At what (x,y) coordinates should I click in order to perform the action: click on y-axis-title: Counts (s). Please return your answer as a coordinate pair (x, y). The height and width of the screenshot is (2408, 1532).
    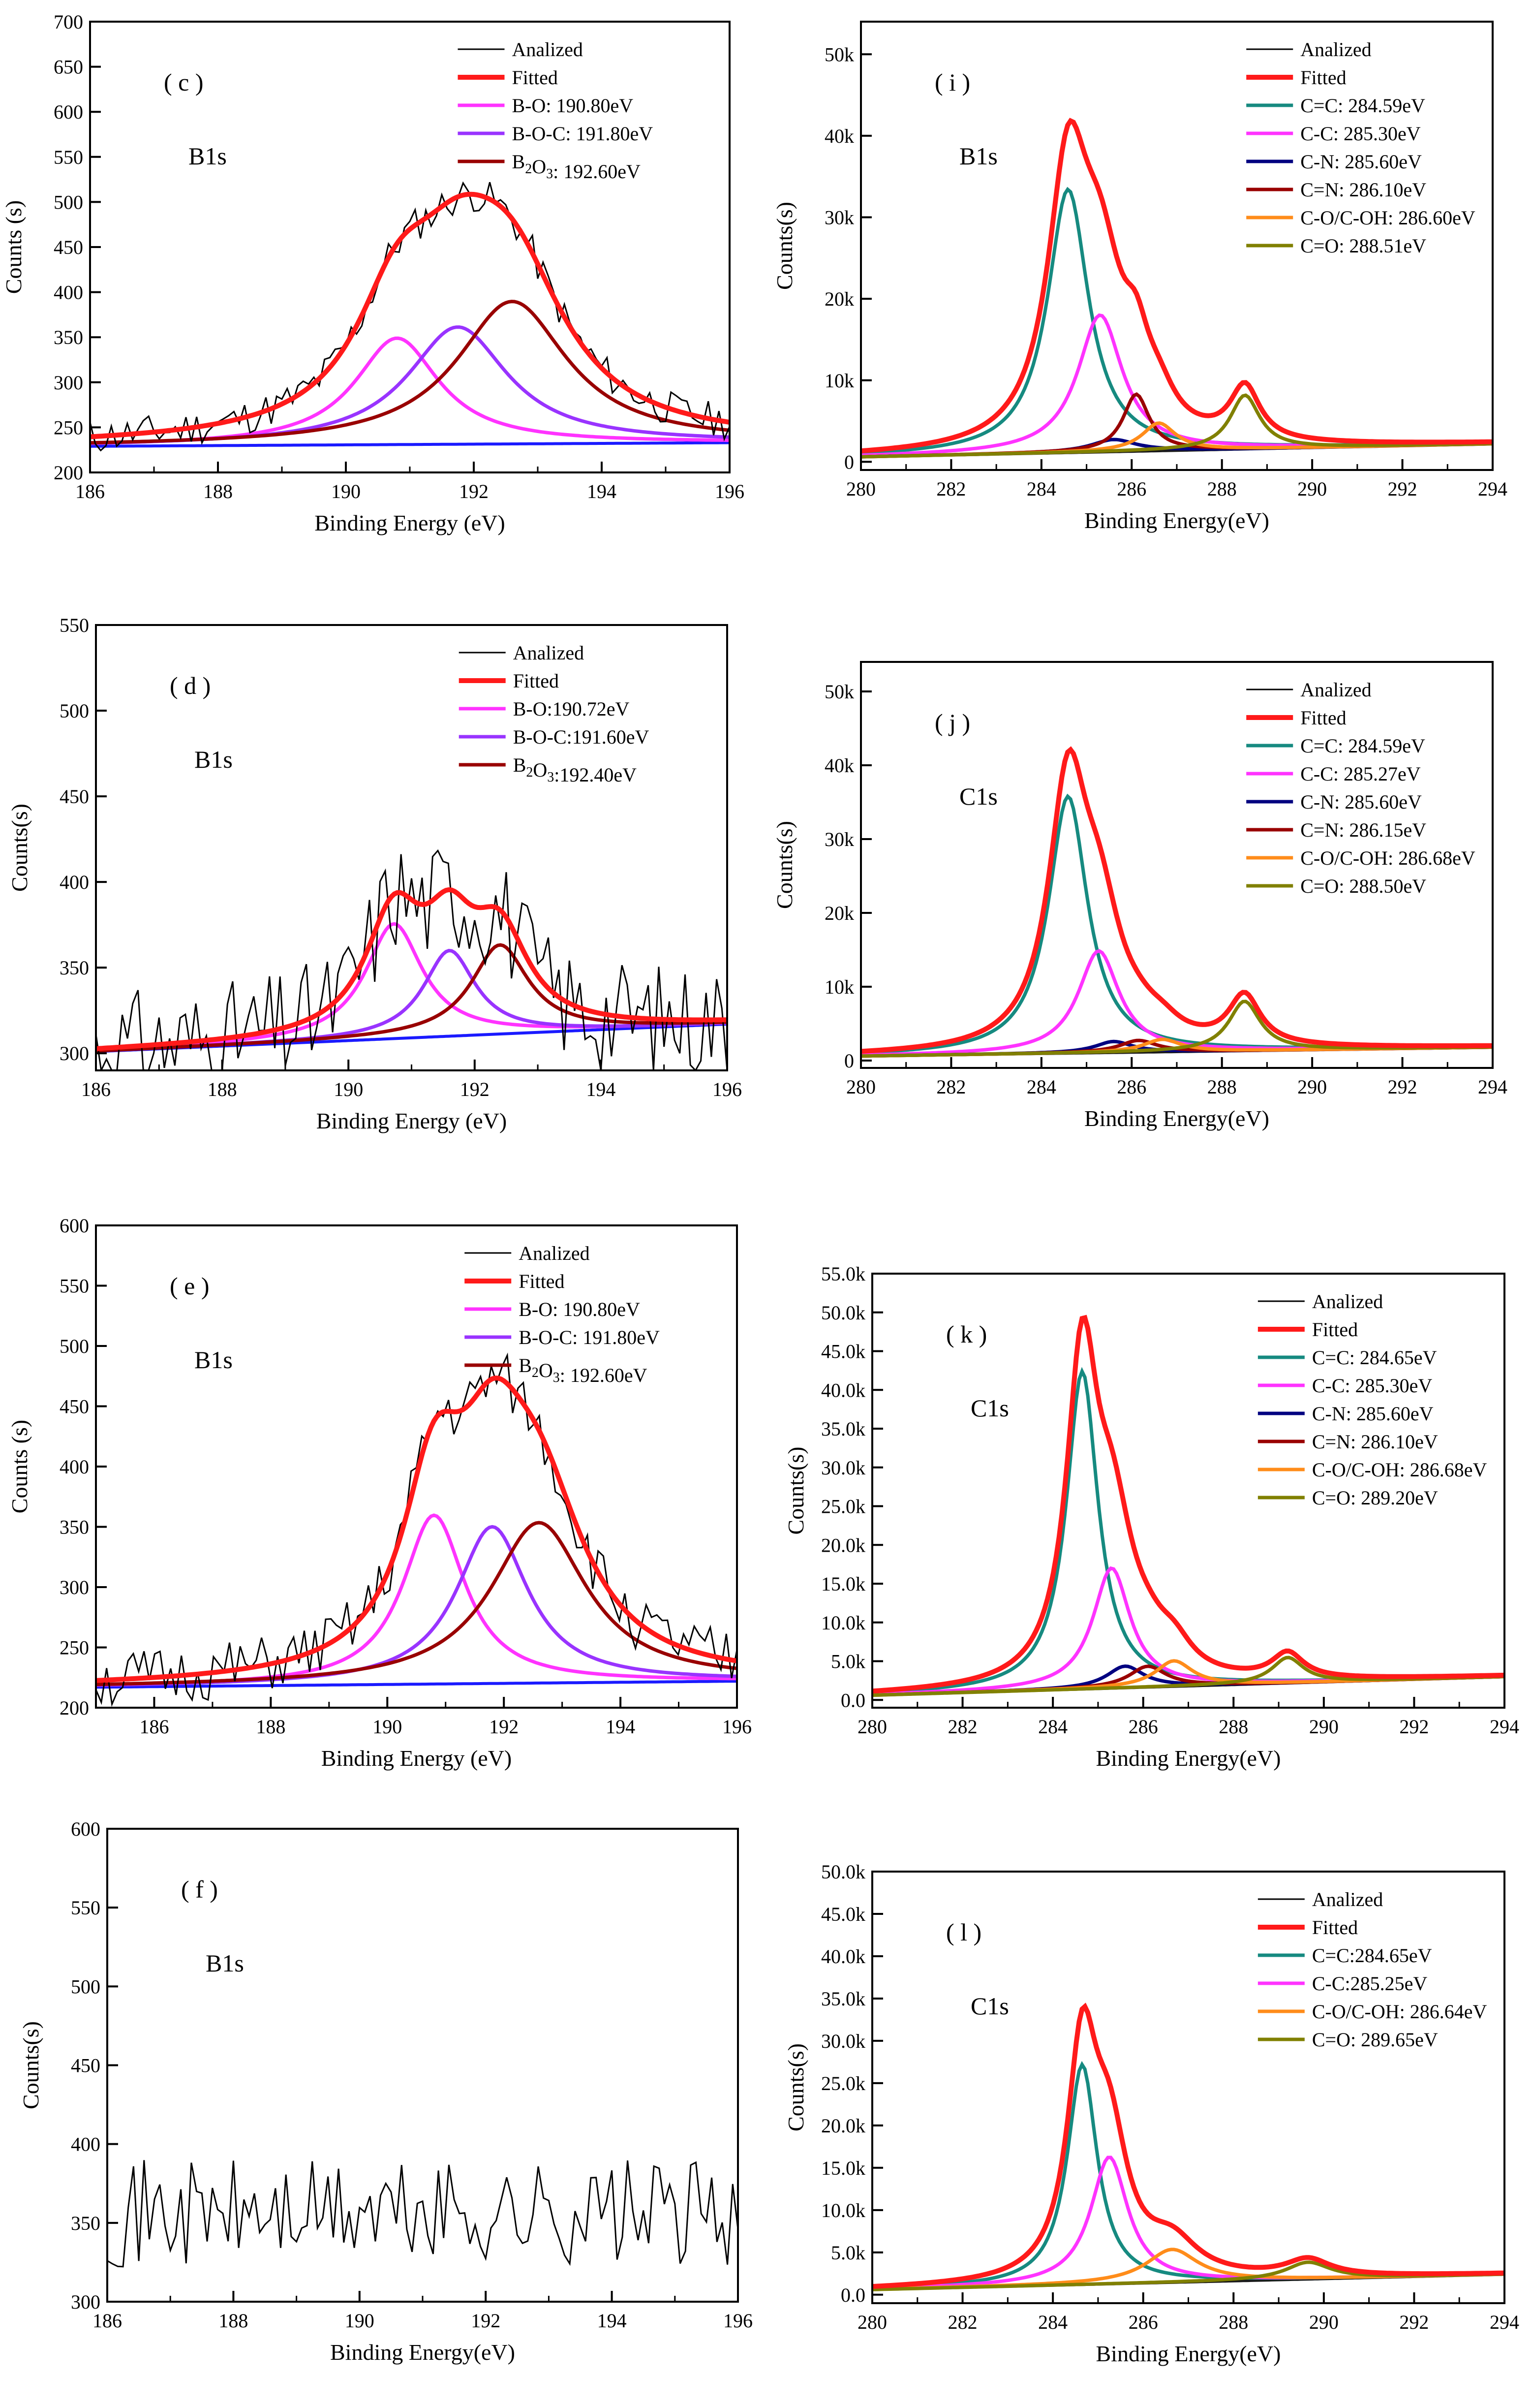
    Looking at the image, I should click on (13, 247).